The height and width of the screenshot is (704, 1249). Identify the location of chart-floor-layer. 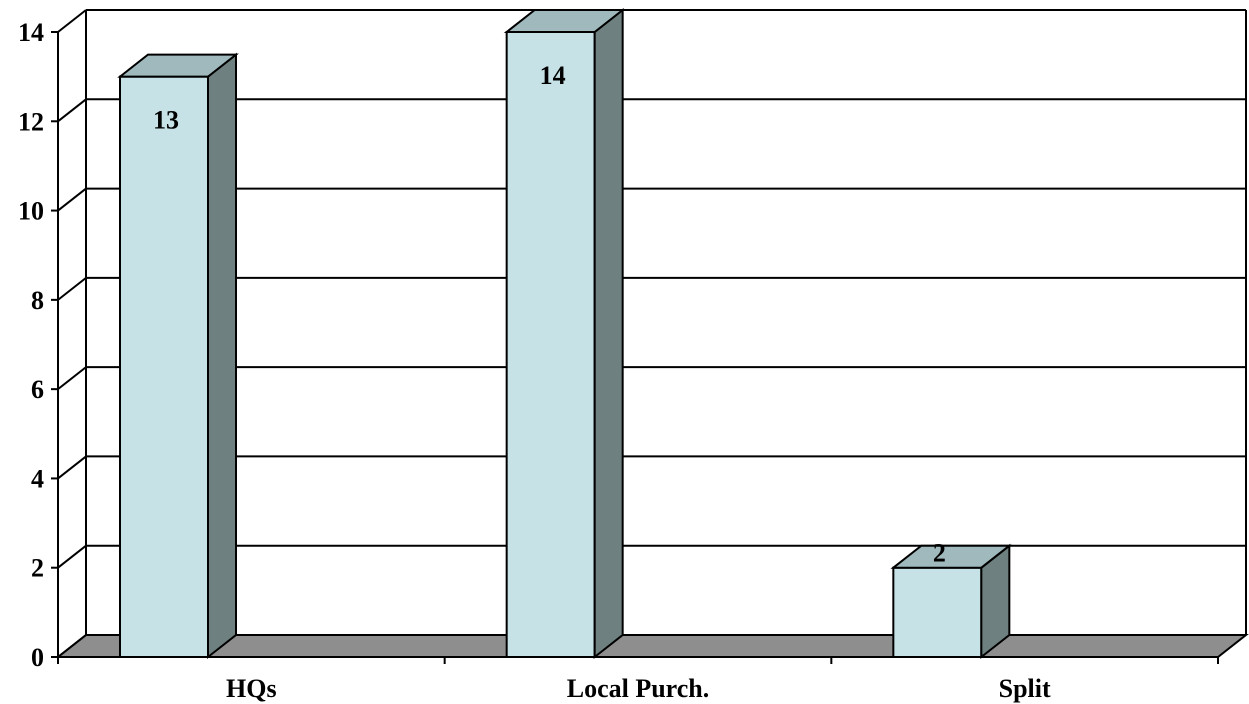
(652, 646).